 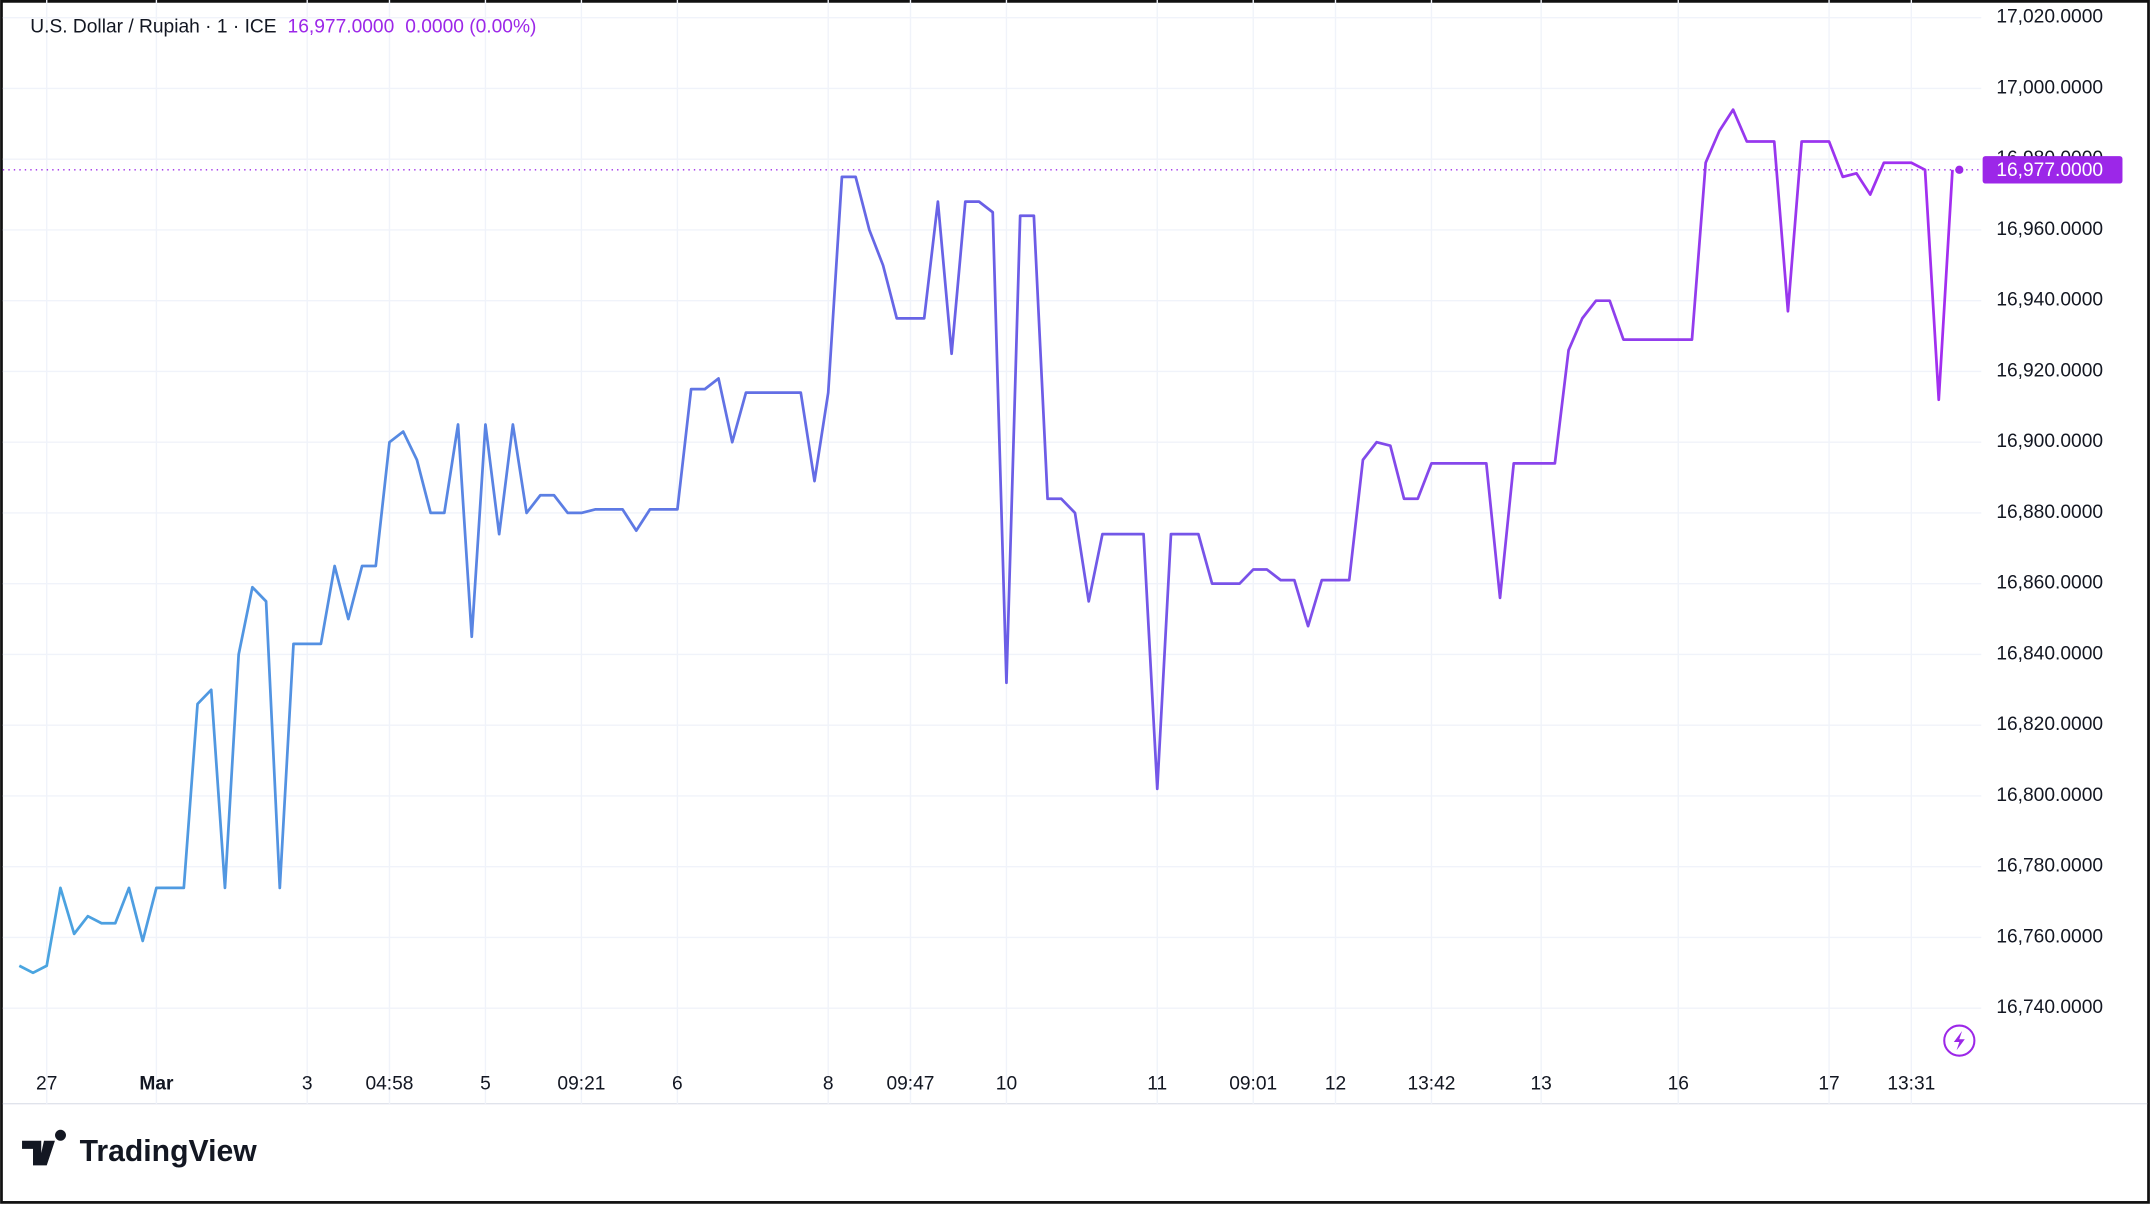 What do you see at coordinates (2049, 724) in the screenshot?
I see `y-tick-label: 16,820.0000` at bounding box center [2049, 724].